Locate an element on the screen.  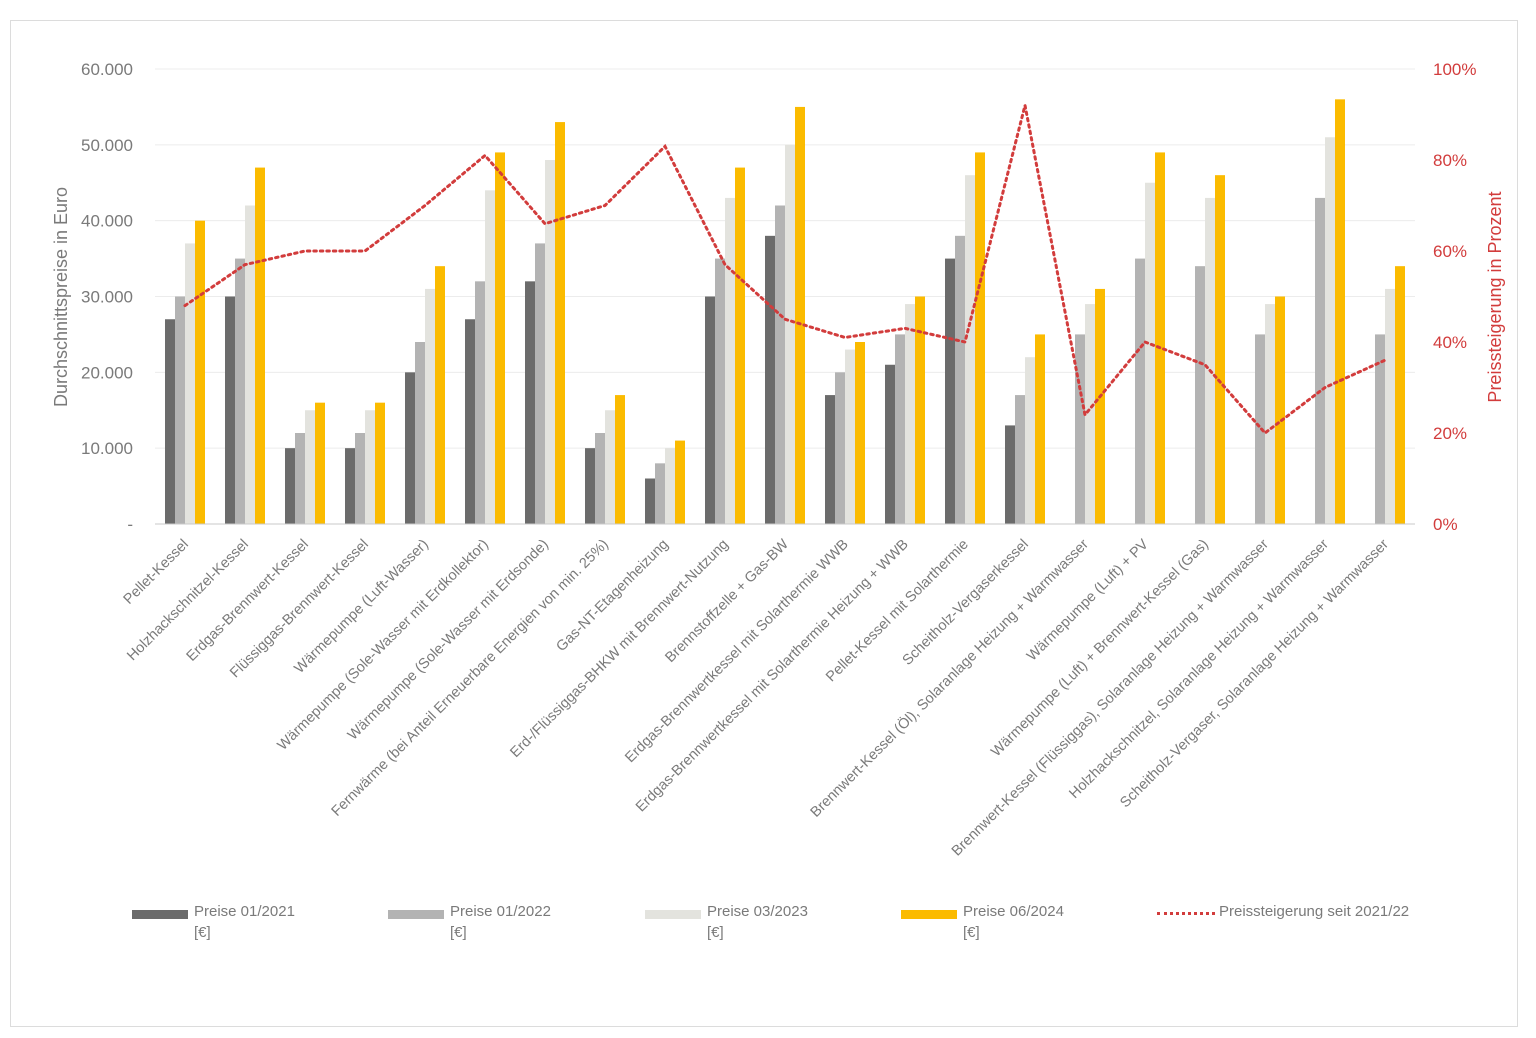
y-tick-label: 40.000 is located at coordinates (107, 221).